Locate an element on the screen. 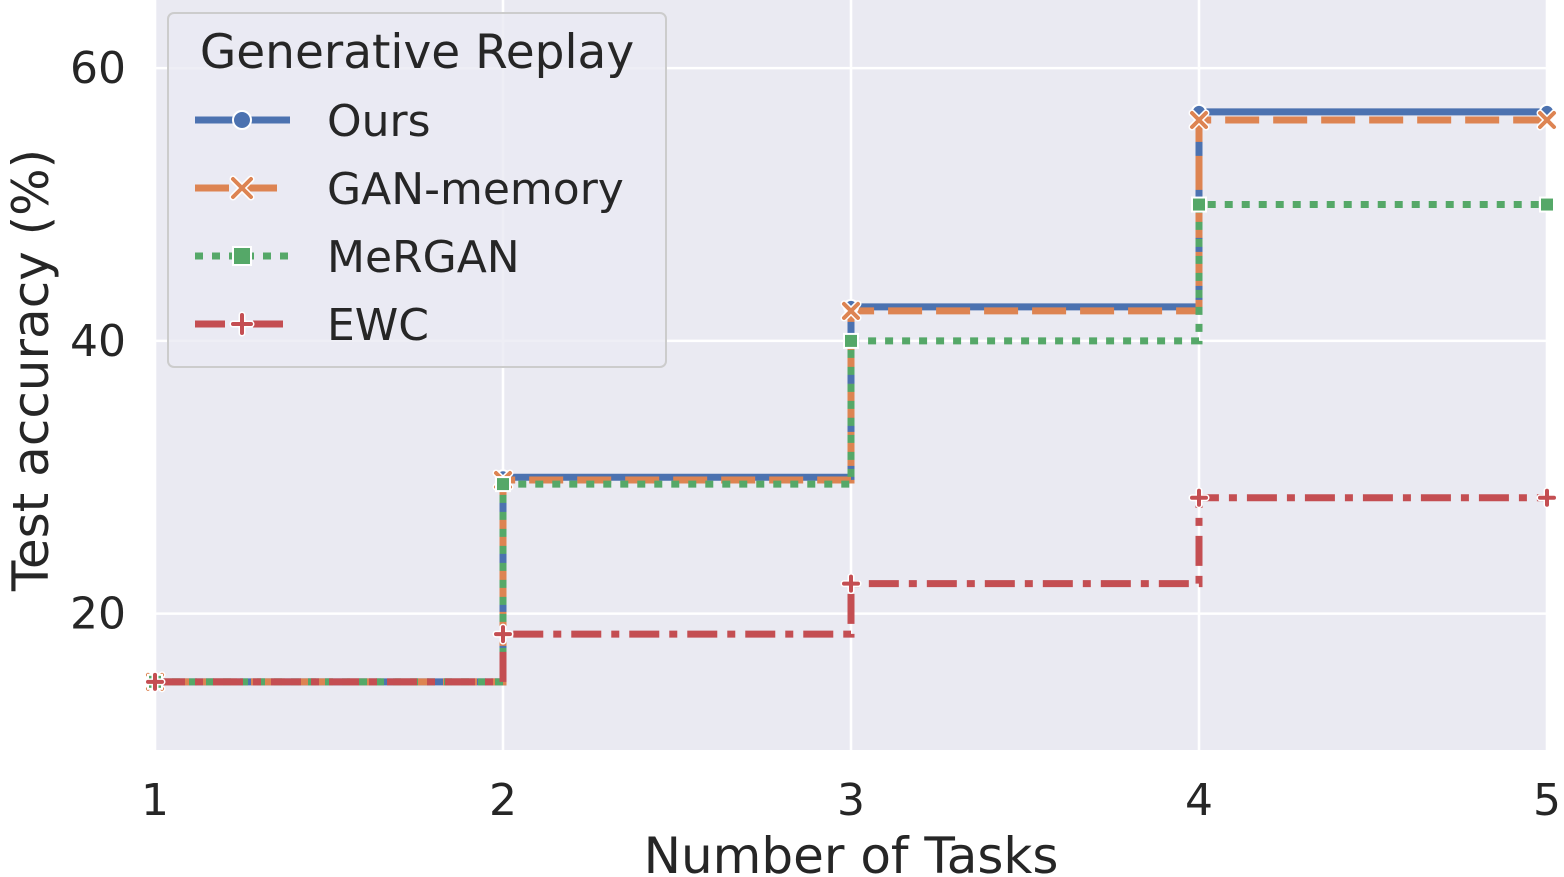 The image size is (1564, 877). legend-entry: EWC is located at coordinates (312, 325).